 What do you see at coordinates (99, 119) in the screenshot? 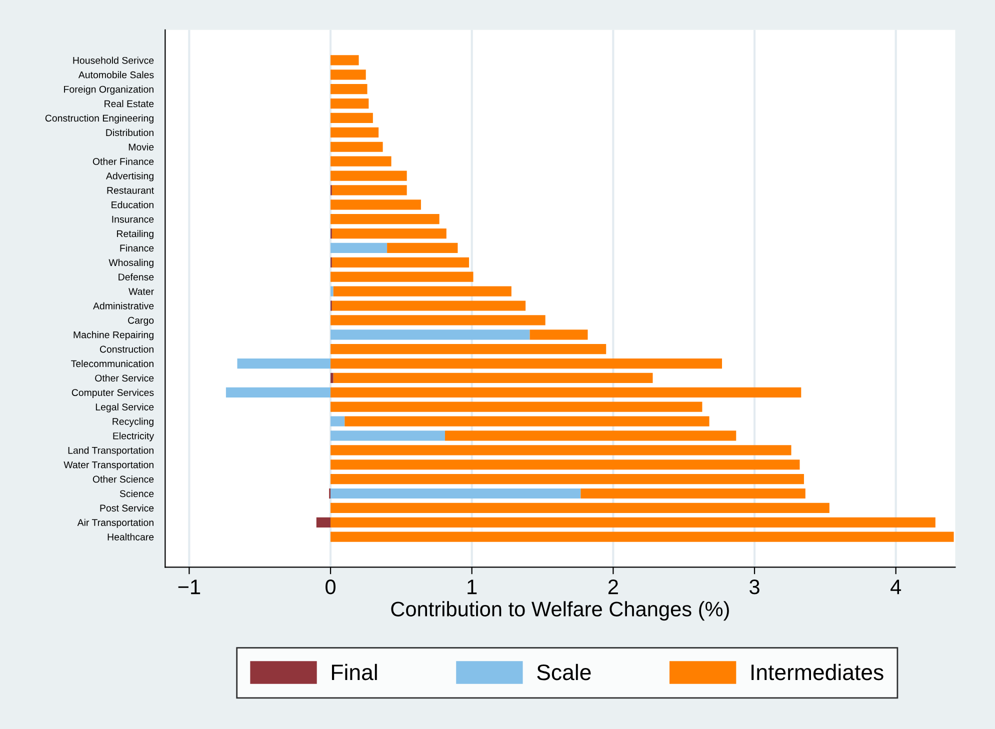
I see `y-tick-label: Construction Engineering` at bounding box center [99, 119].